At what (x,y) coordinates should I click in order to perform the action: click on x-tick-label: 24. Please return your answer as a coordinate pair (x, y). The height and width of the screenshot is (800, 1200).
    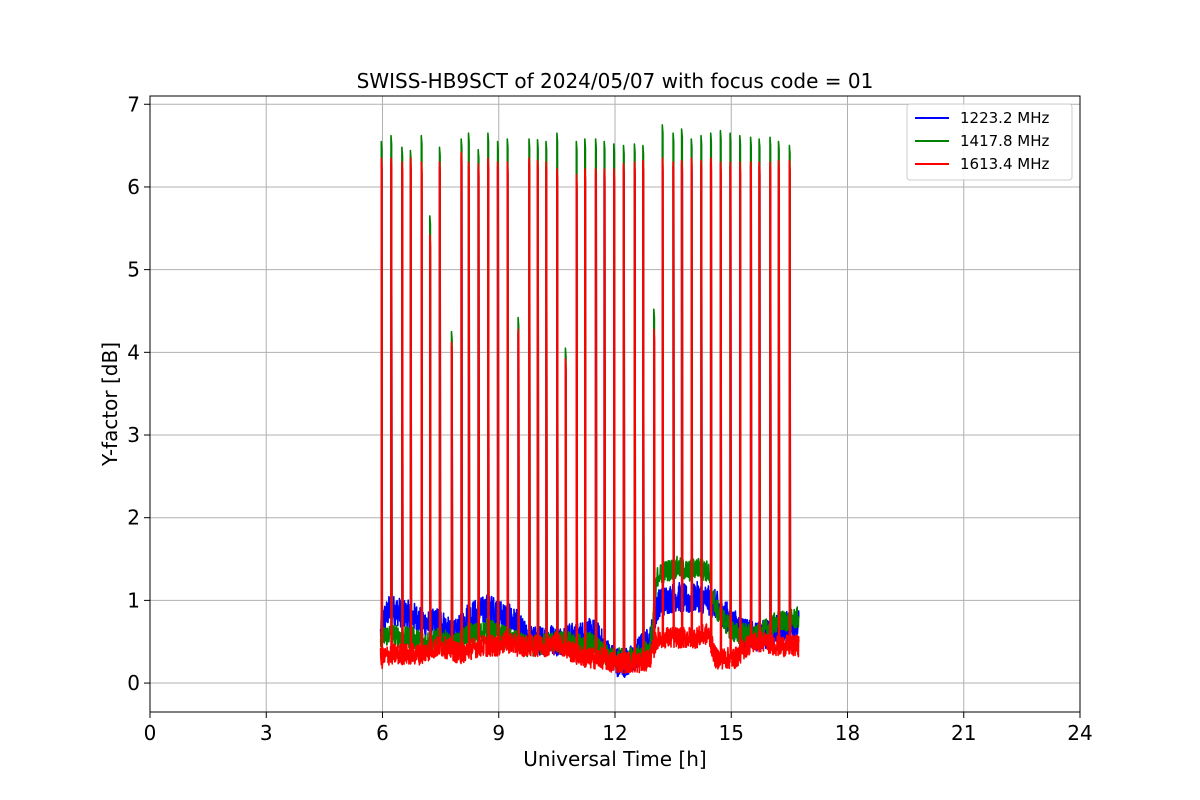
    Looking at the image, I should click on (1079, 733).